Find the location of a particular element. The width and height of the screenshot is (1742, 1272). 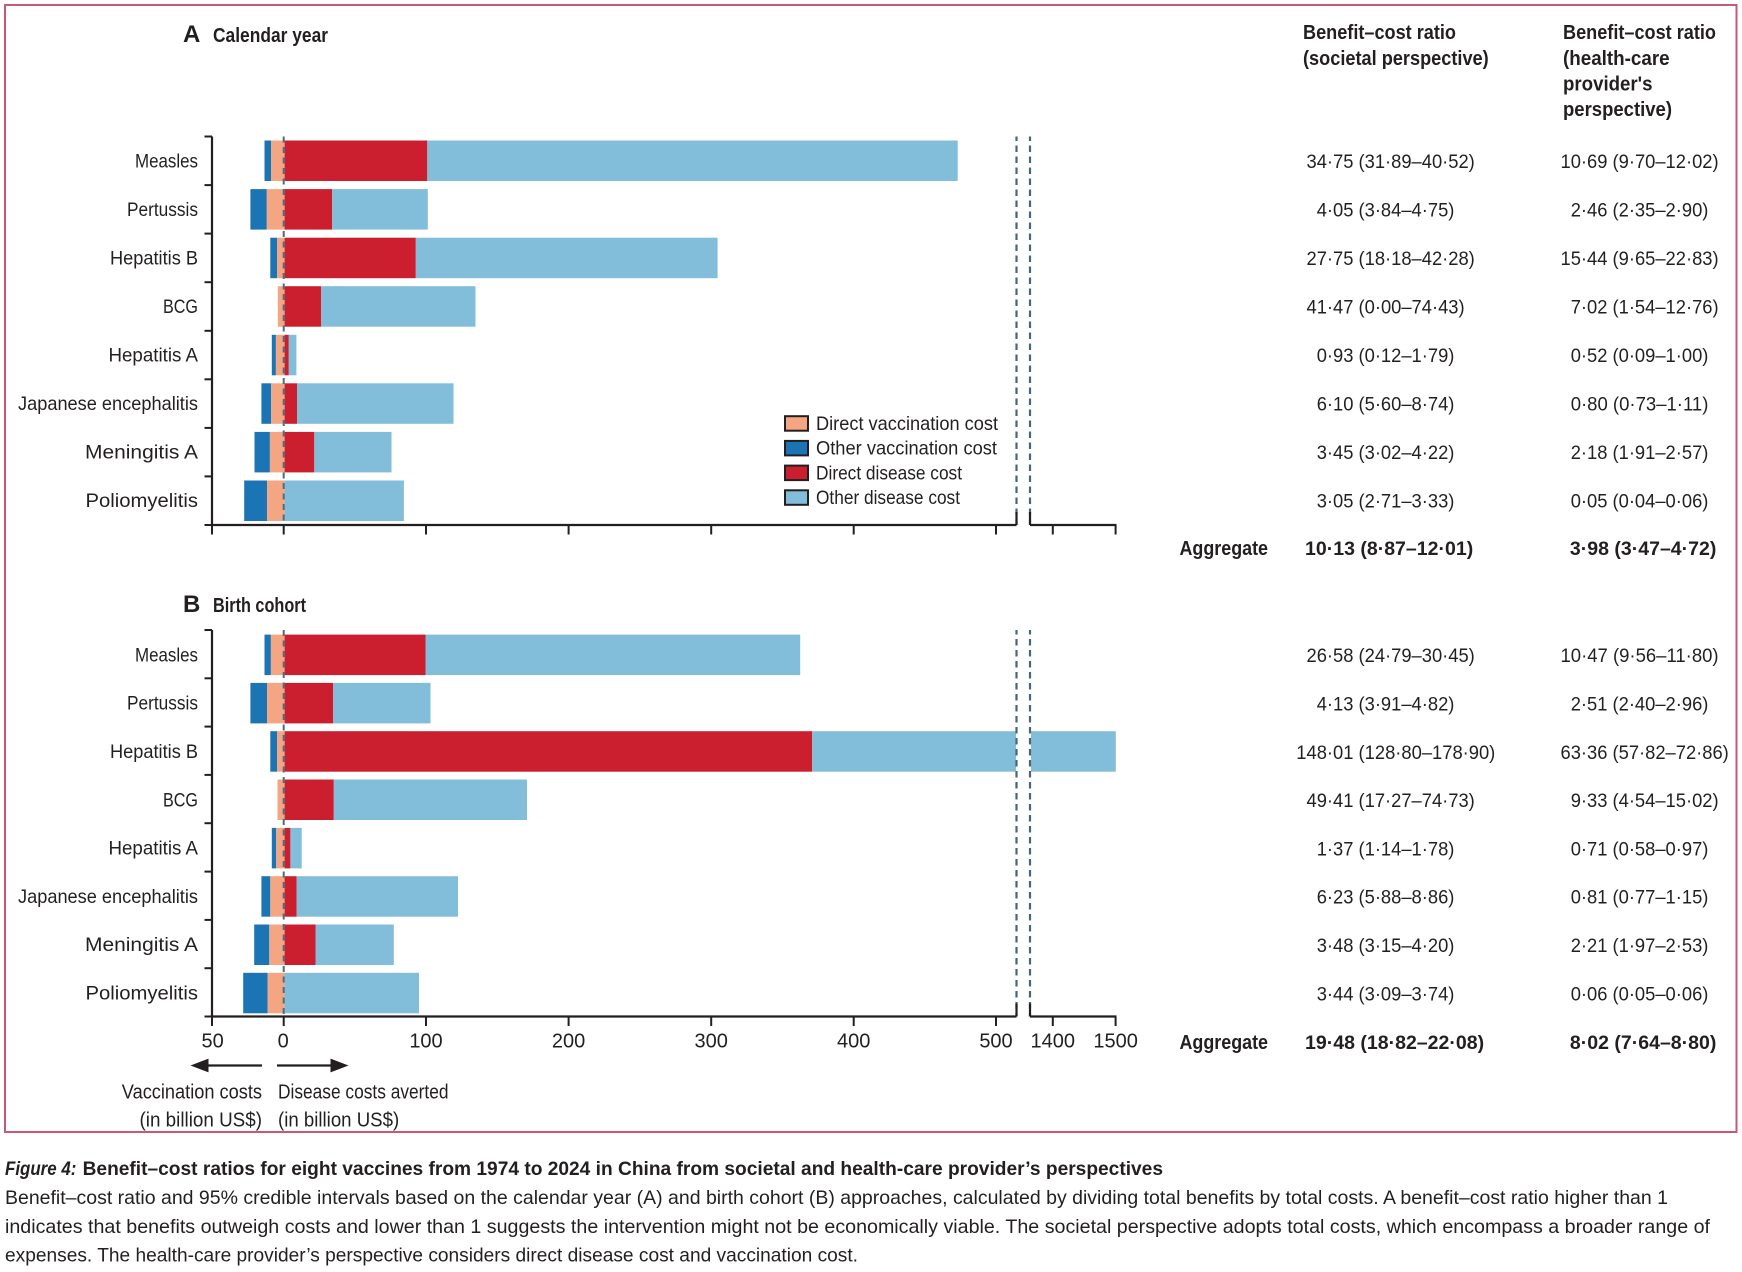

svg-text: 10·69 (9·70–12·02) is located at coordinates (1640, 162).